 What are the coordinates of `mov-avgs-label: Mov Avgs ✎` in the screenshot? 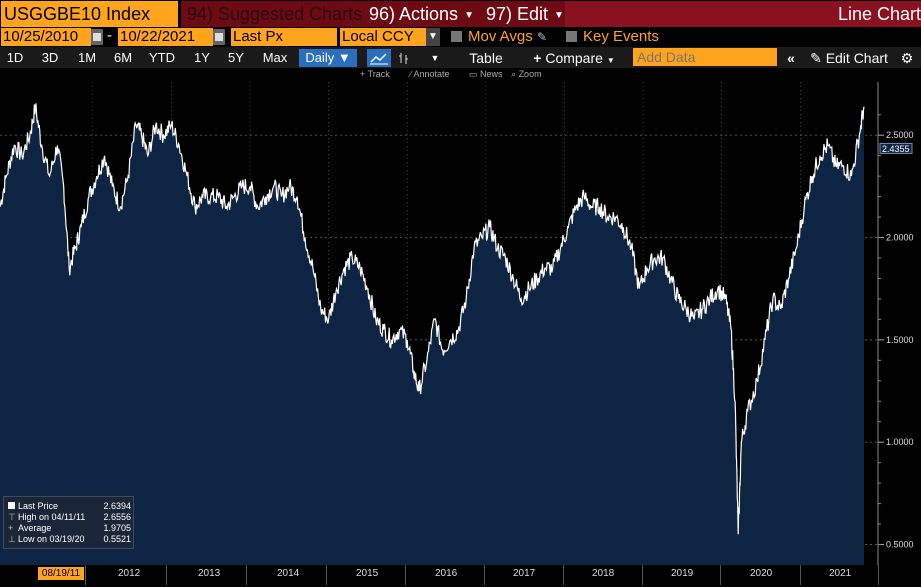 It's located at (507, 36).